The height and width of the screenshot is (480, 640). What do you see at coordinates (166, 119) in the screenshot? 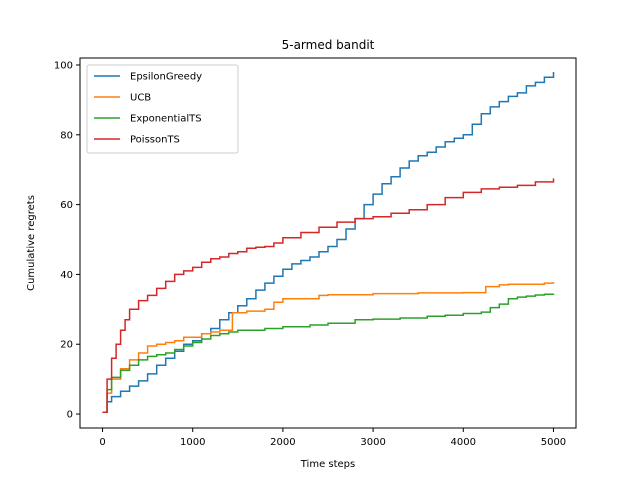
I see `legend-label-exponentialts: ExponentialTS` at bounding box center [166, 119].